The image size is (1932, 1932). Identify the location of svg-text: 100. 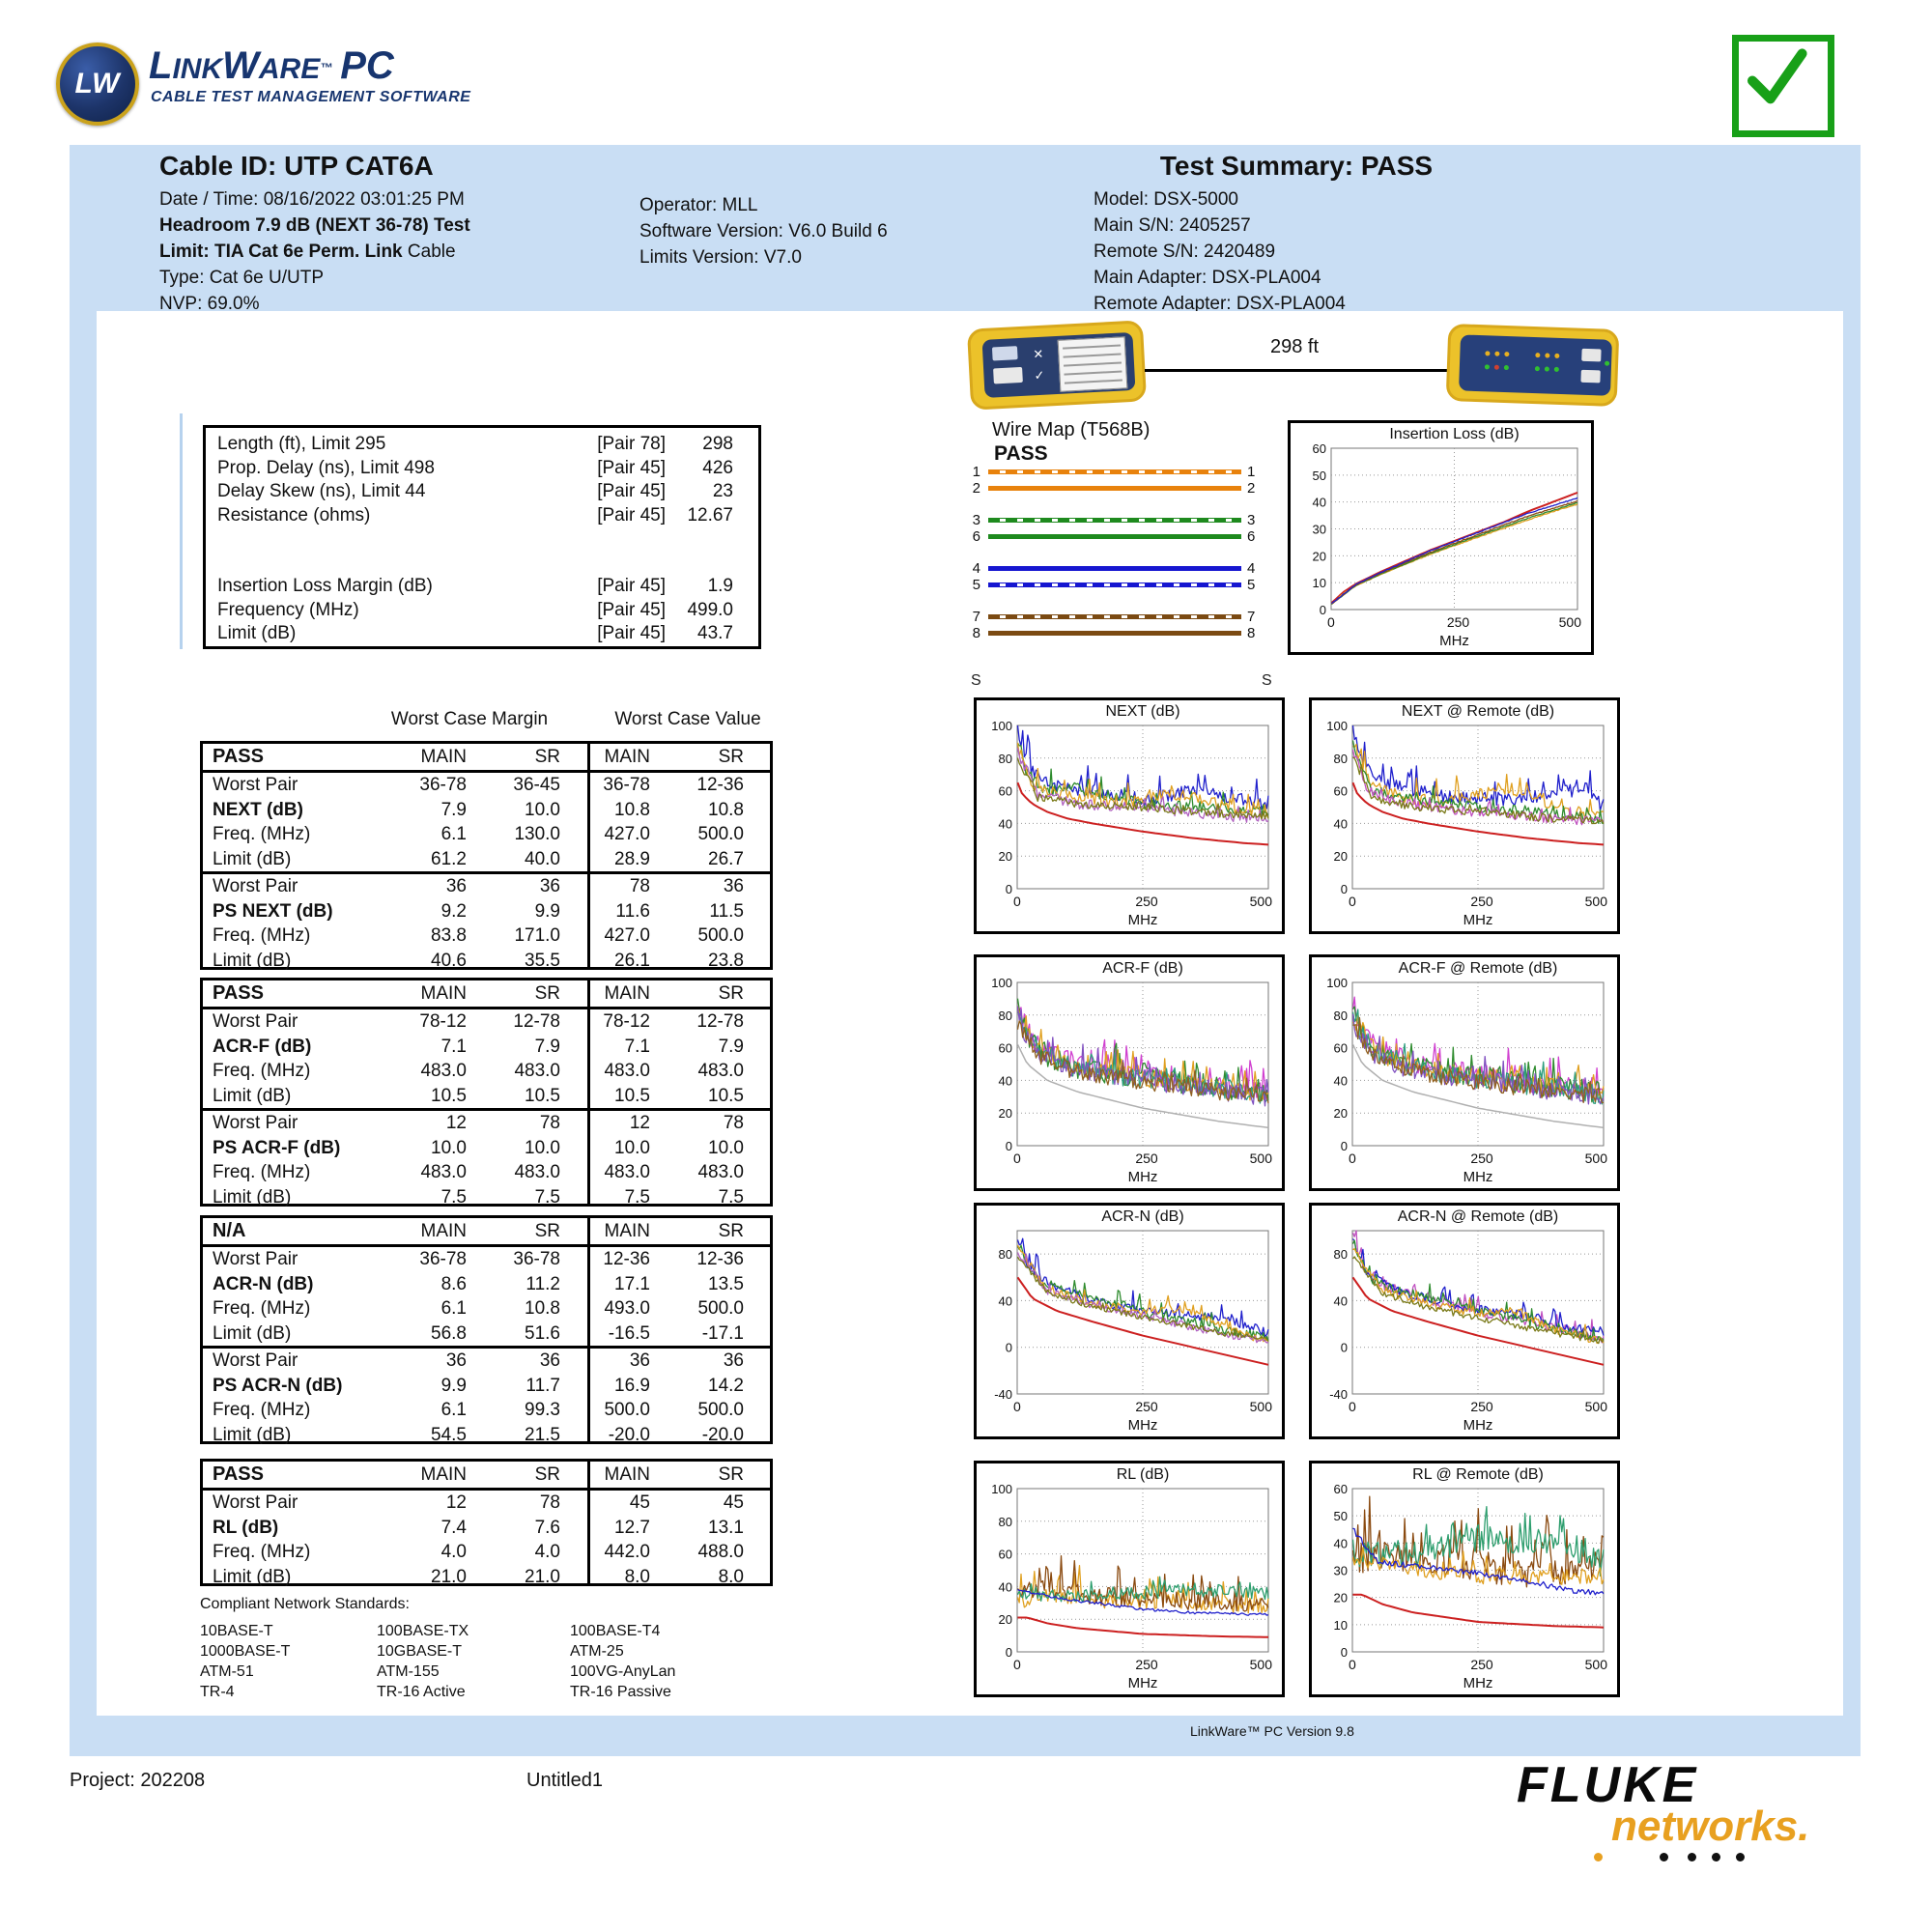
(1002, 726).